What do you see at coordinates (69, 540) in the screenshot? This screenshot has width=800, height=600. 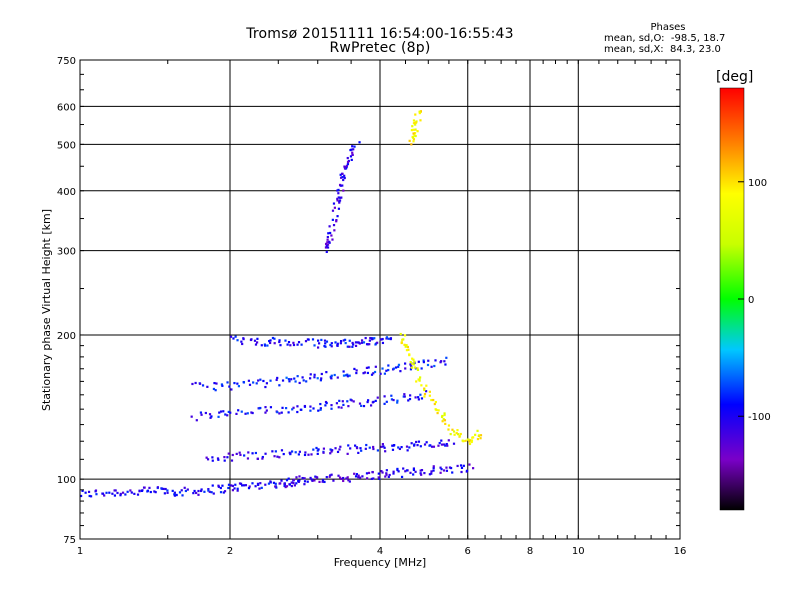 I see `y-tick-label: 75` at bounding box center [69, 540].